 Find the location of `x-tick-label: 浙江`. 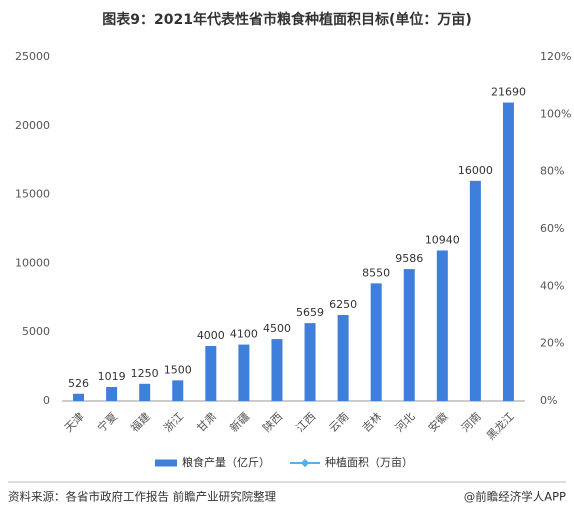

x-tick-label: 浙江 is located at coordinates (173, 422).